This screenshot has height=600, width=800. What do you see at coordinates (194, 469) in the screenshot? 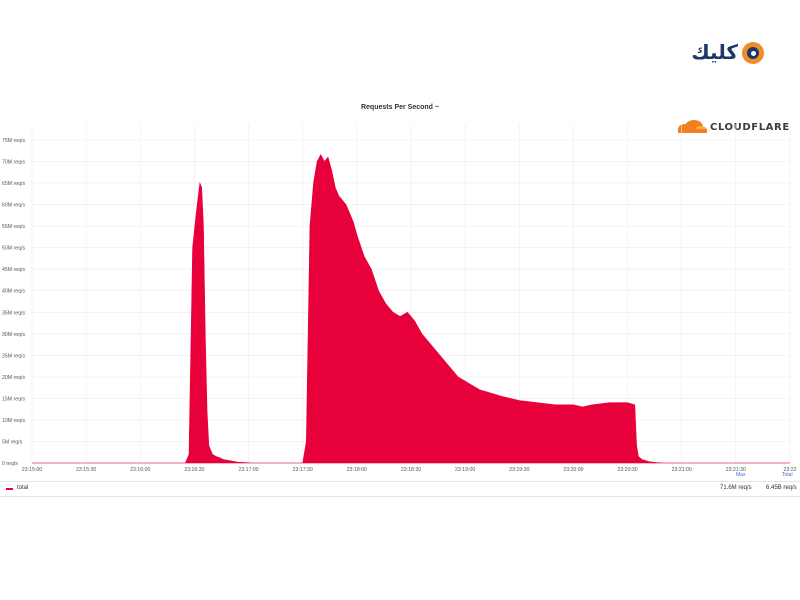
I see `x-tick-label: 23:16:30` at bounding box center [194, 469].